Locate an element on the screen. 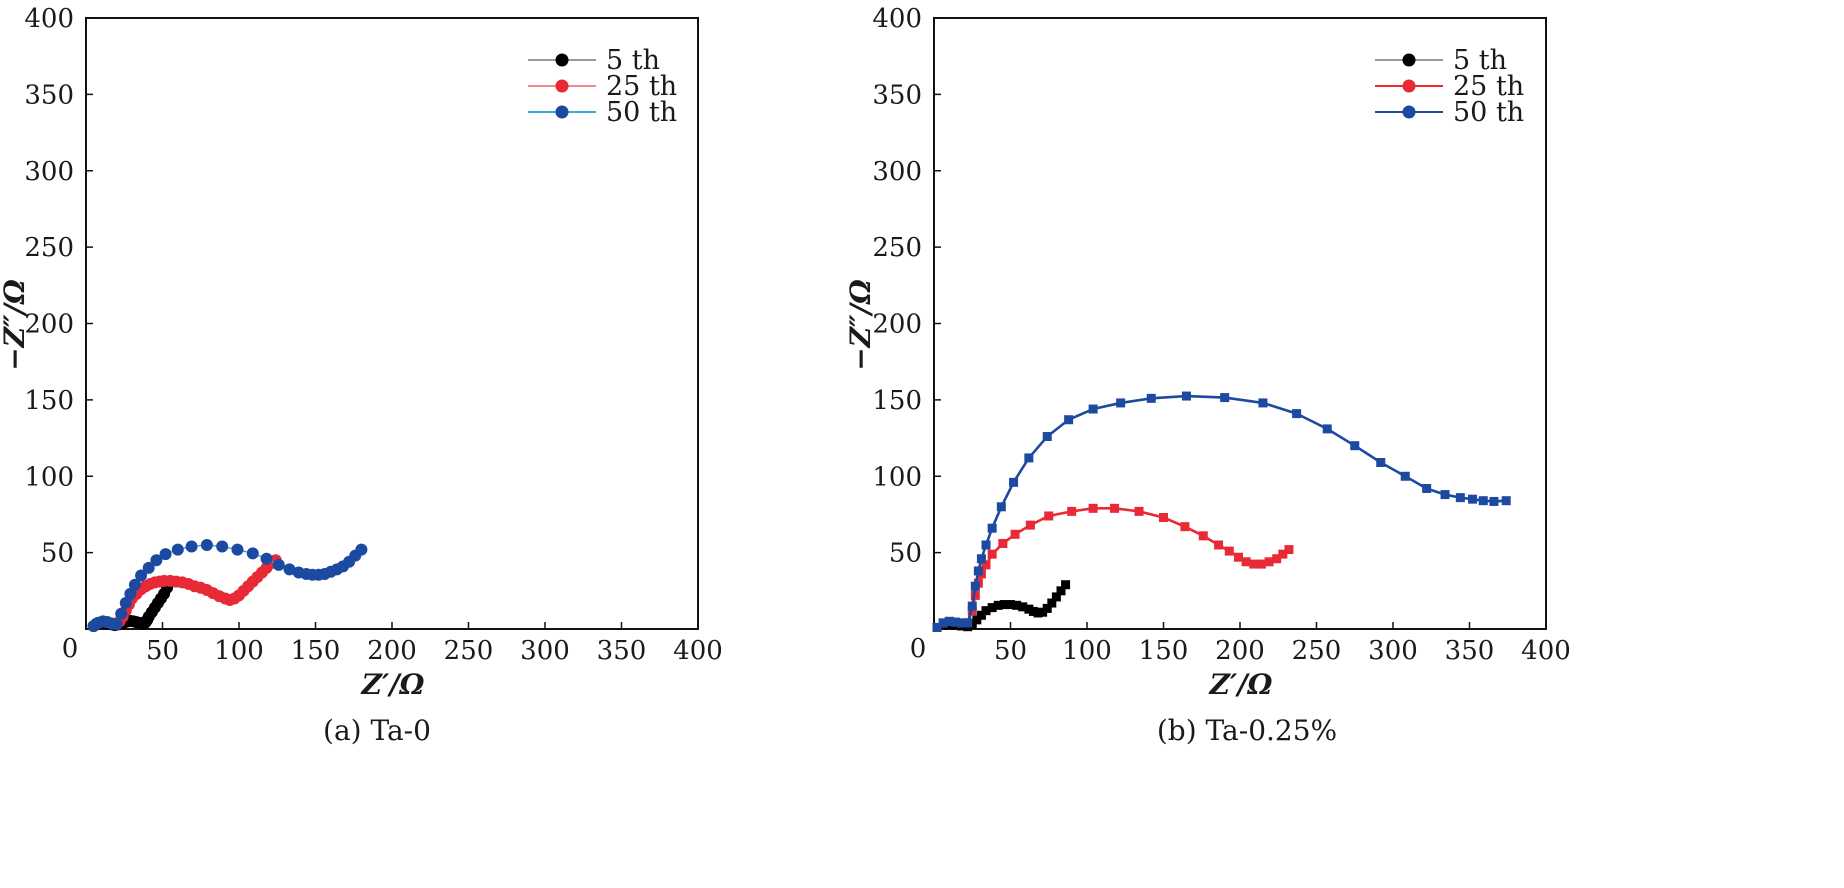 The width and height of the screenshot is (1844, 888). x-tick-label: 50 is located at coordinates (162, 651).